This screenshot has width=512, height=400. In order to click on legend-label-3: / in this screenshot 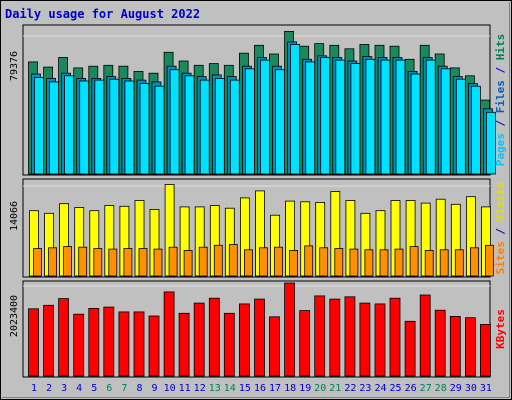, I will do `click(500, 70)`.